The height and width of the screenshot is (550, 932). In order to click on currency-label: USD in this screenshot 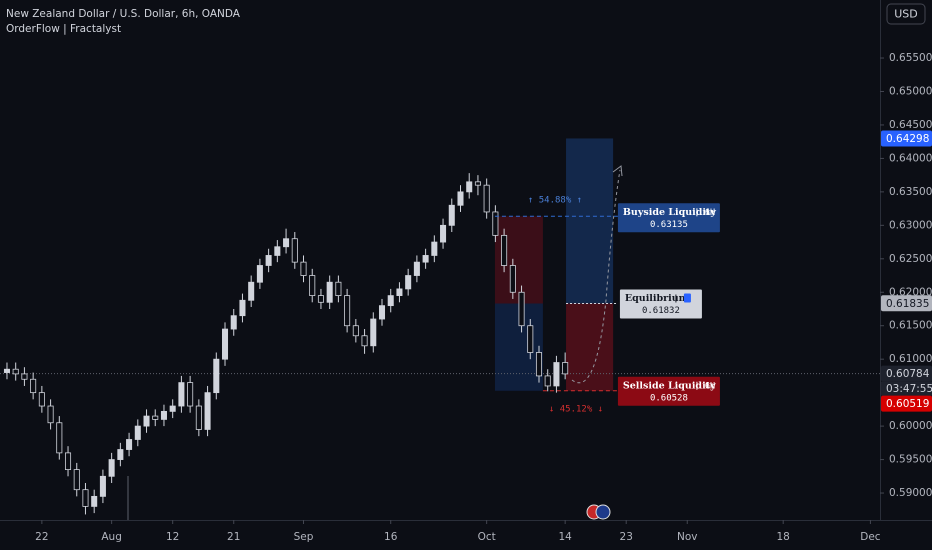, I will do `click(906, 14)`.